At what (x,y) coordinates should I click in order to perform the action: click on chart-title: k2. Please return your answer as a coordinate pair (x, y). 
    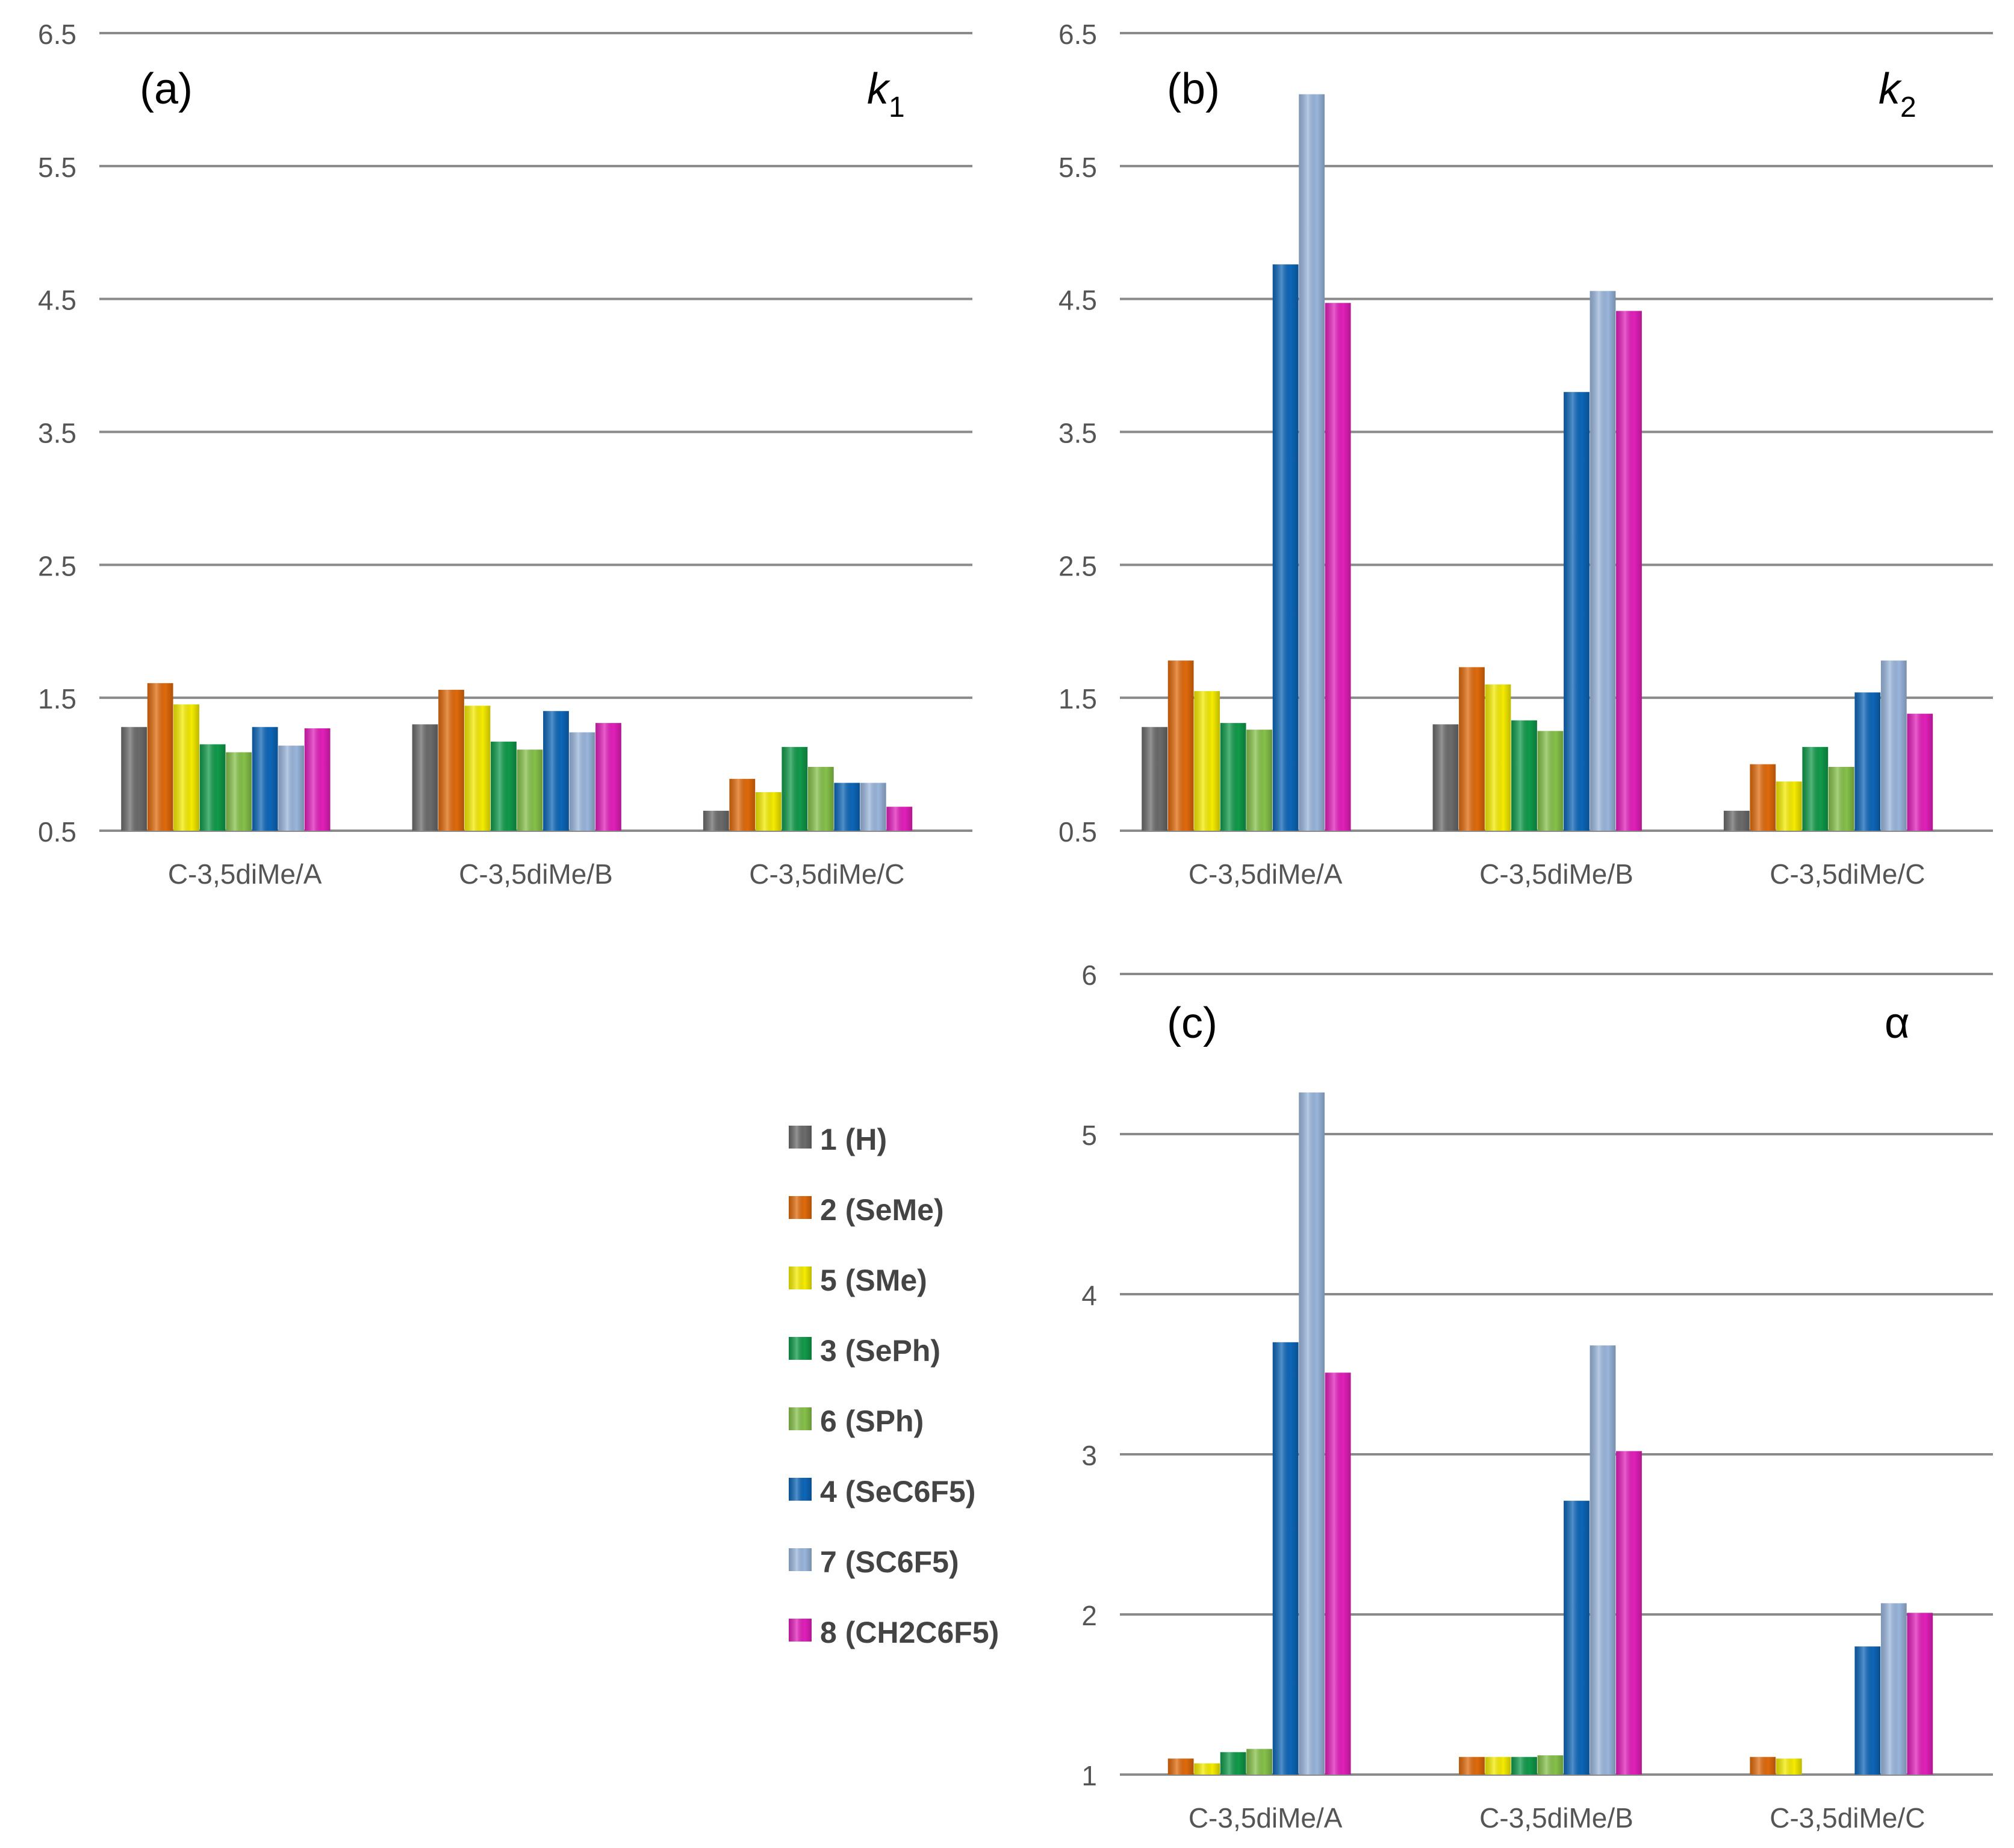
    Looking at the image, I should click on (1898, 94).